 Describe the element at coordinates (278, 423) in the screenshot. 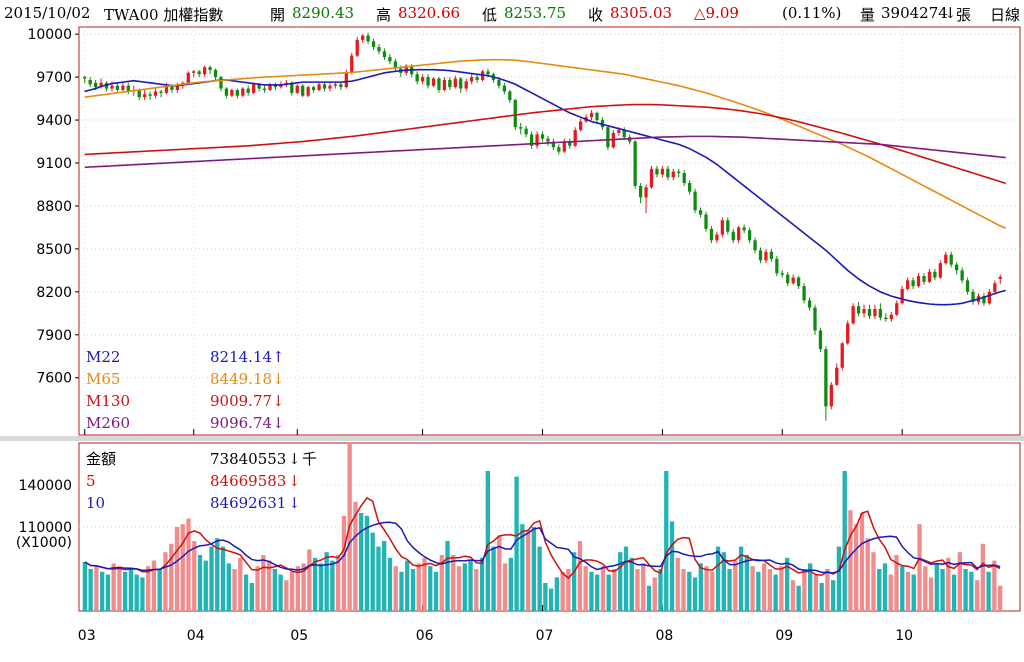

I see `ma-legend-arrow: ↓` at that location.